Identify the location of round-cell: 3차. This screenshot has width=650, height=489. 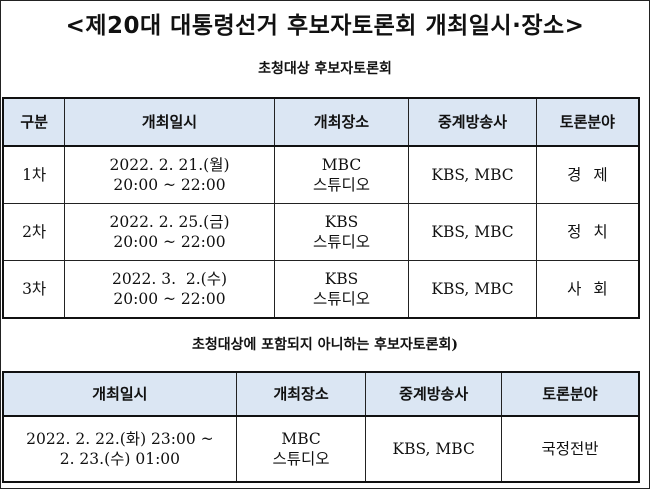
(34, 289).